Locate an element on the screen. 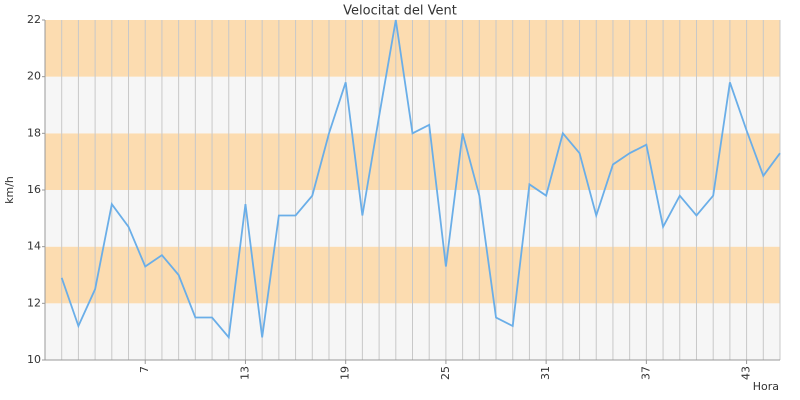  y-tick-label: 20 is located at coordinates (34, 76).